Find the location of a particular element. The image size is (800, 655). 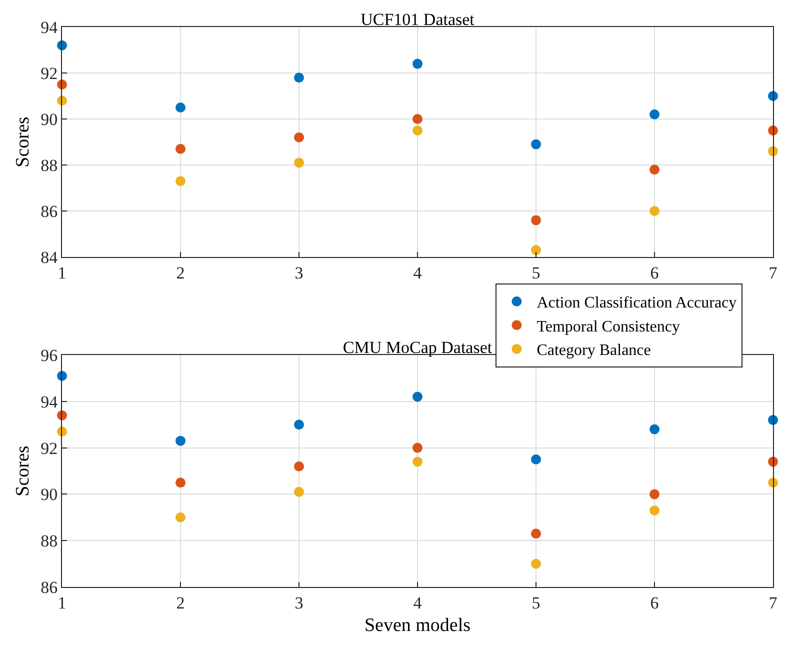

chart-title: CMU MoCap Dataset is located at coordinates (417, 347).